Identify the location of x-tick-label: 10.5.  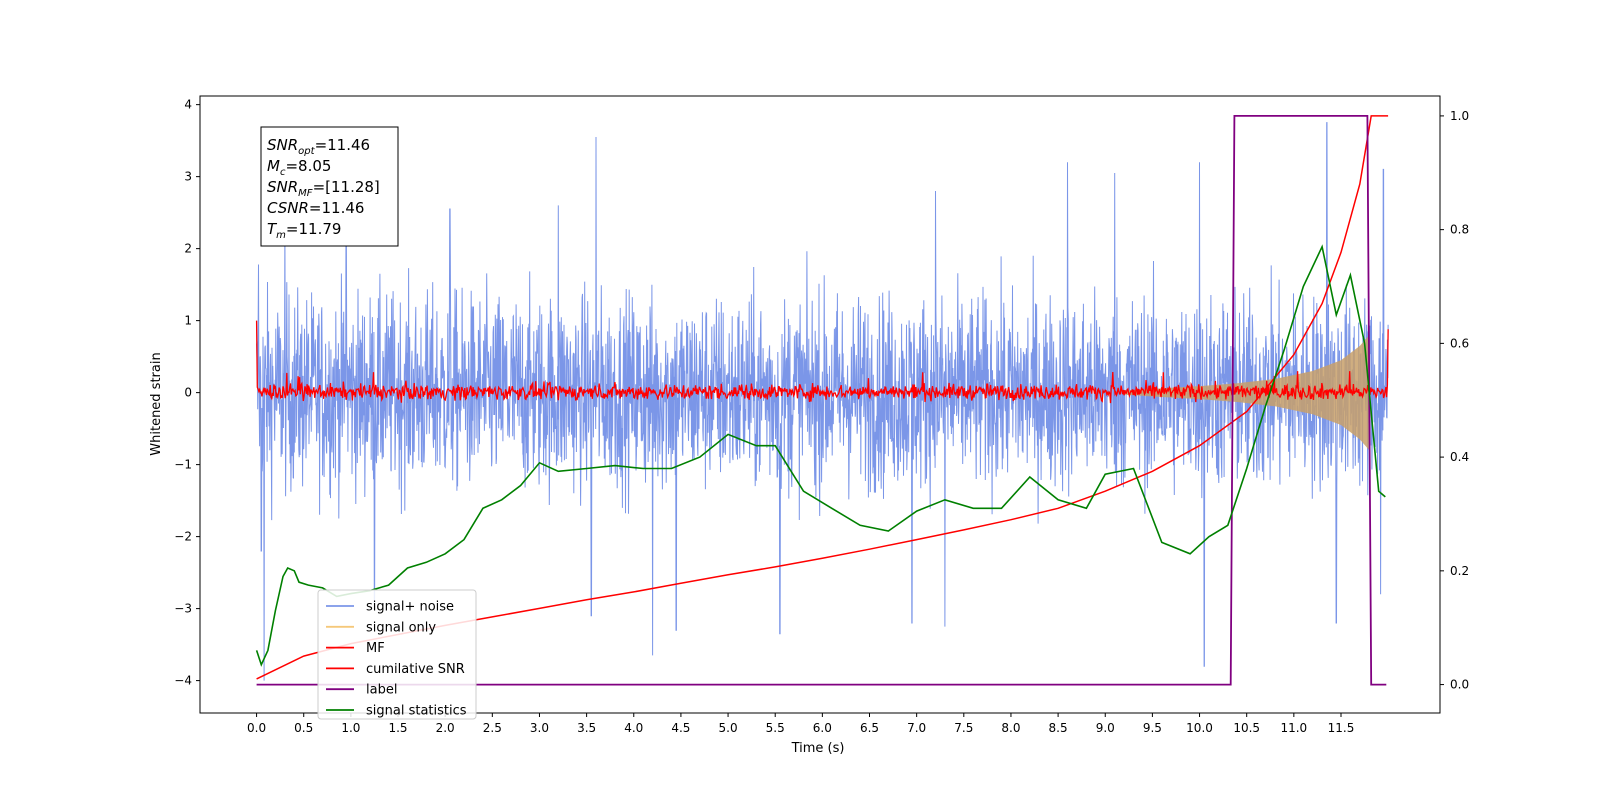
(1246, 728).